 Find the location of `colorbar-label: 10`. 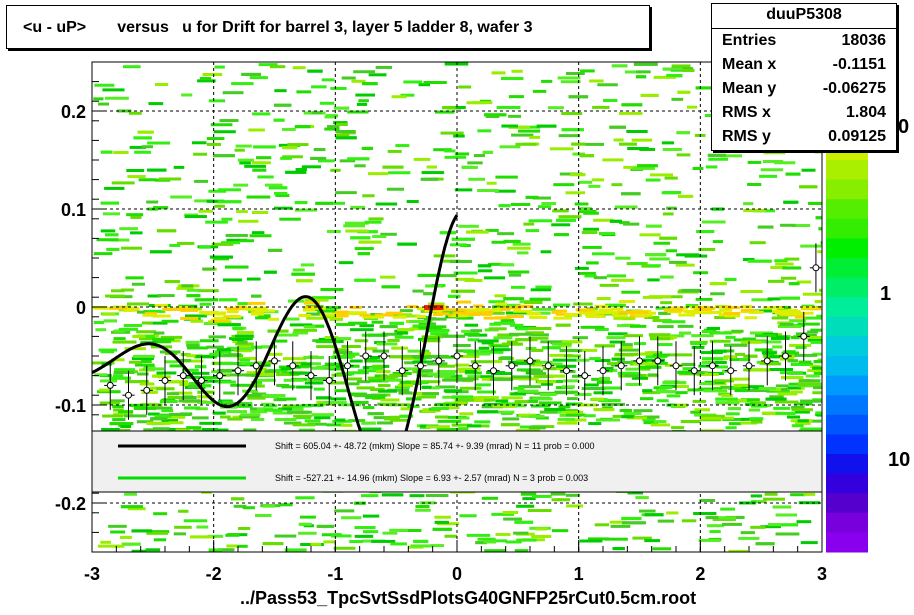

colorbar-label: 10 is located at coordinates (899, 460).